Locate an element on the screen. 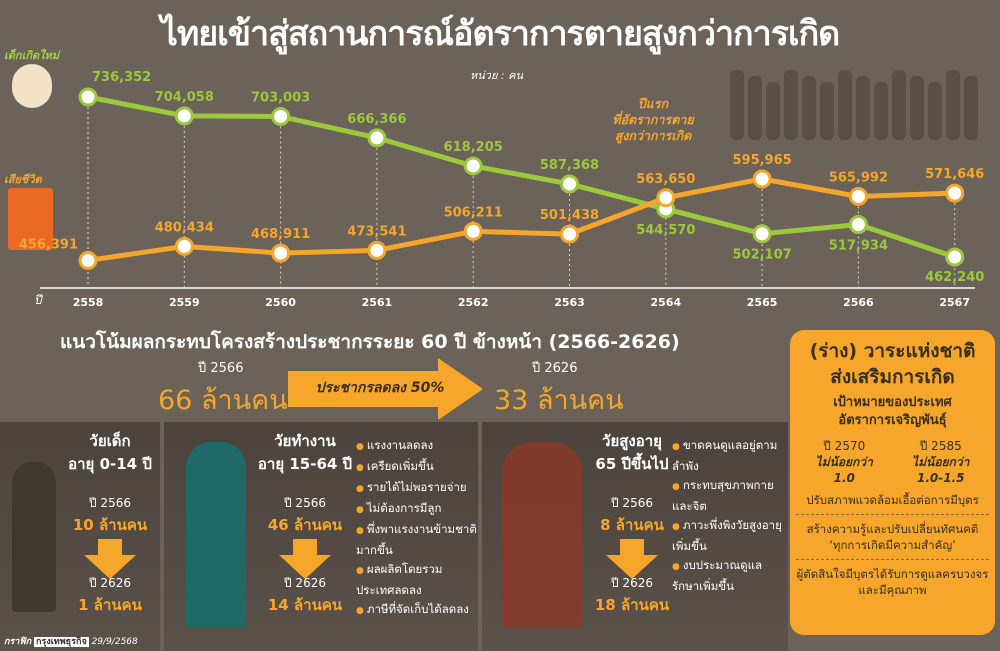 The image size is (1000, 651). policy-title: (ร่าง) วาระแห่งชาติ is located at coordinates (892, 351).